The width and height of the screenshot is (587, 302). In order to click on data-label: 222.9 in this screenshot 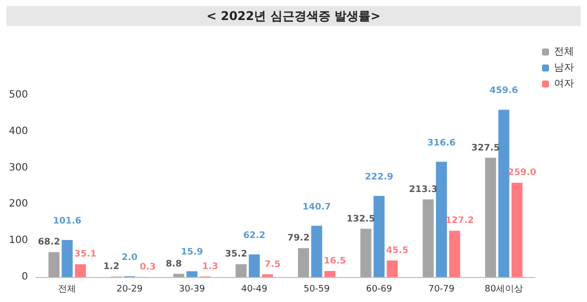, I will do `click(379, 177)`.